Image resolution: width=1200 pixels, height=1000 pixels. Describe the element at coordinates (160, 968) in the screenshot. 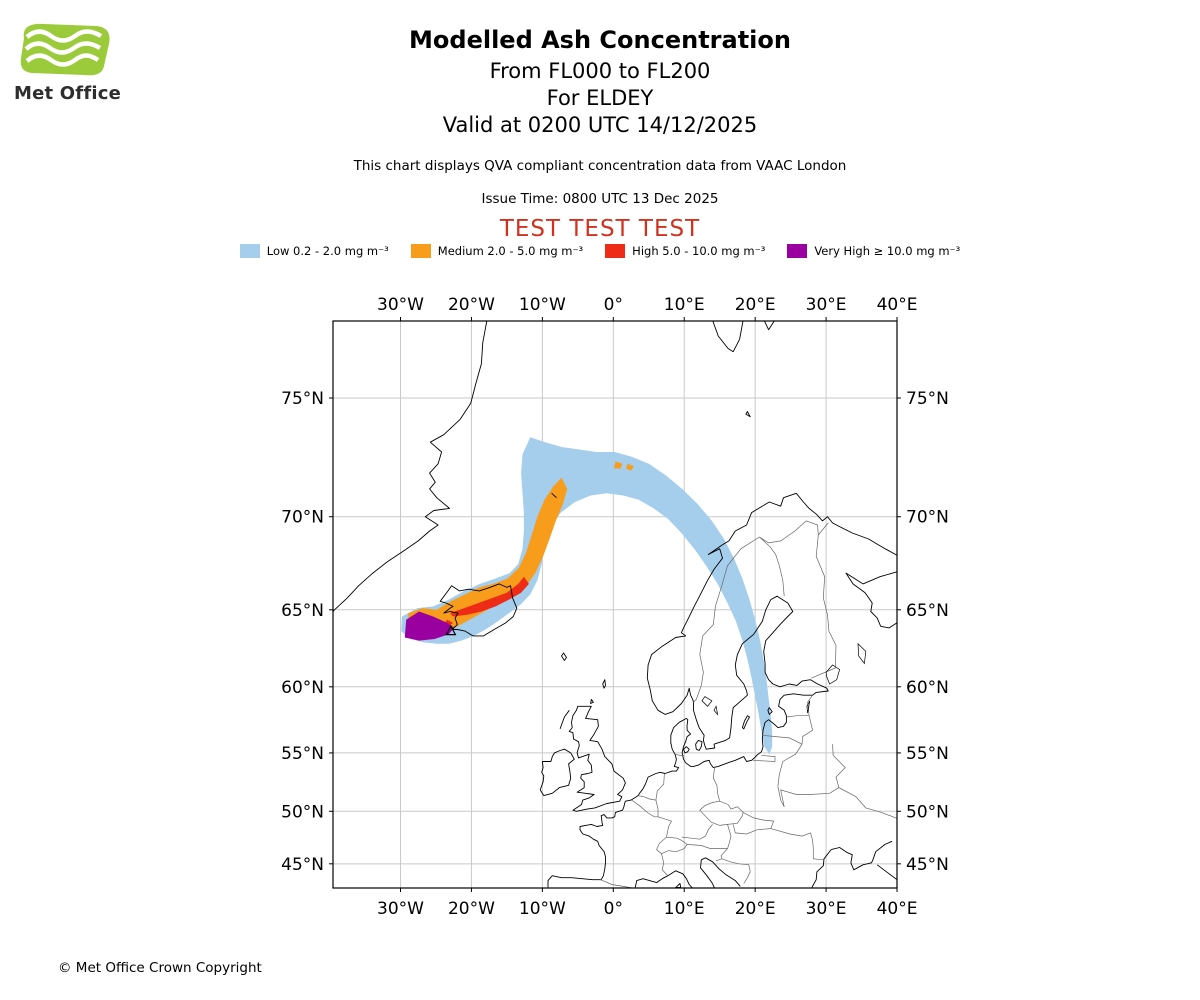

I see `copyright-notice: © Met Office Crown Copyright` at that location.